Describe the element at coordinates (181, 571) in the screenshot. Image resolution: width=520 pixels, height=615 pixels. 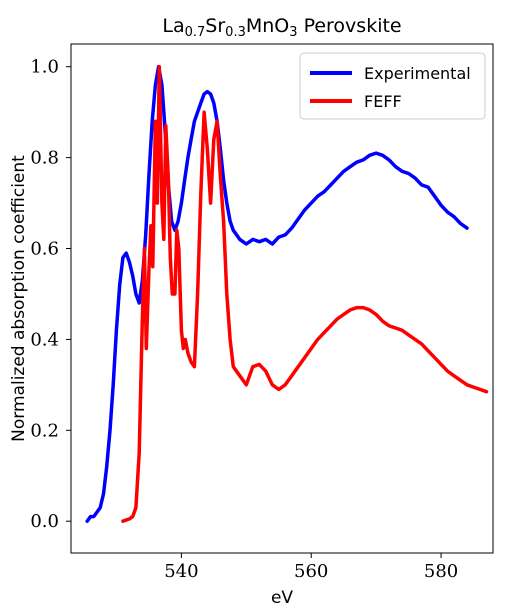
I see `x-tick-label: 540` at that location.